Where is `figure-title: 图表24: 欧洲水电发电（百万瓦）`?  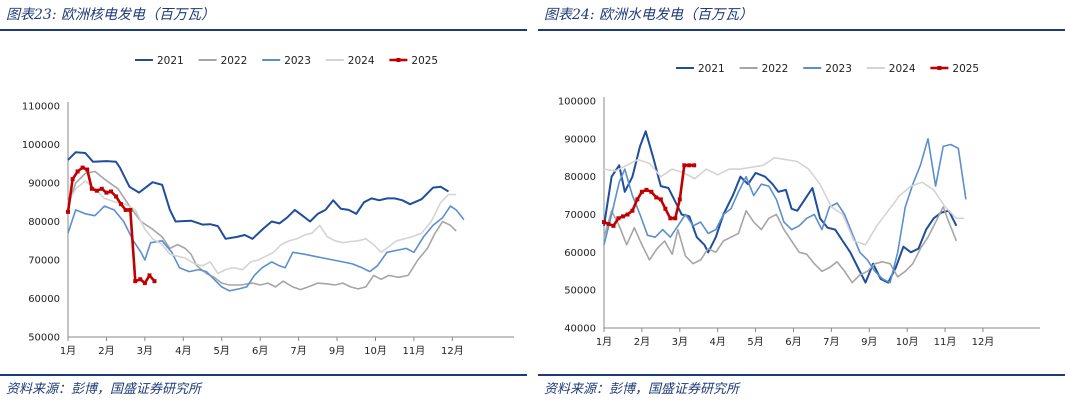 figure-title: 图表24: 欧洲水电发电（百万瓦） is located at coordinates (648, 15).